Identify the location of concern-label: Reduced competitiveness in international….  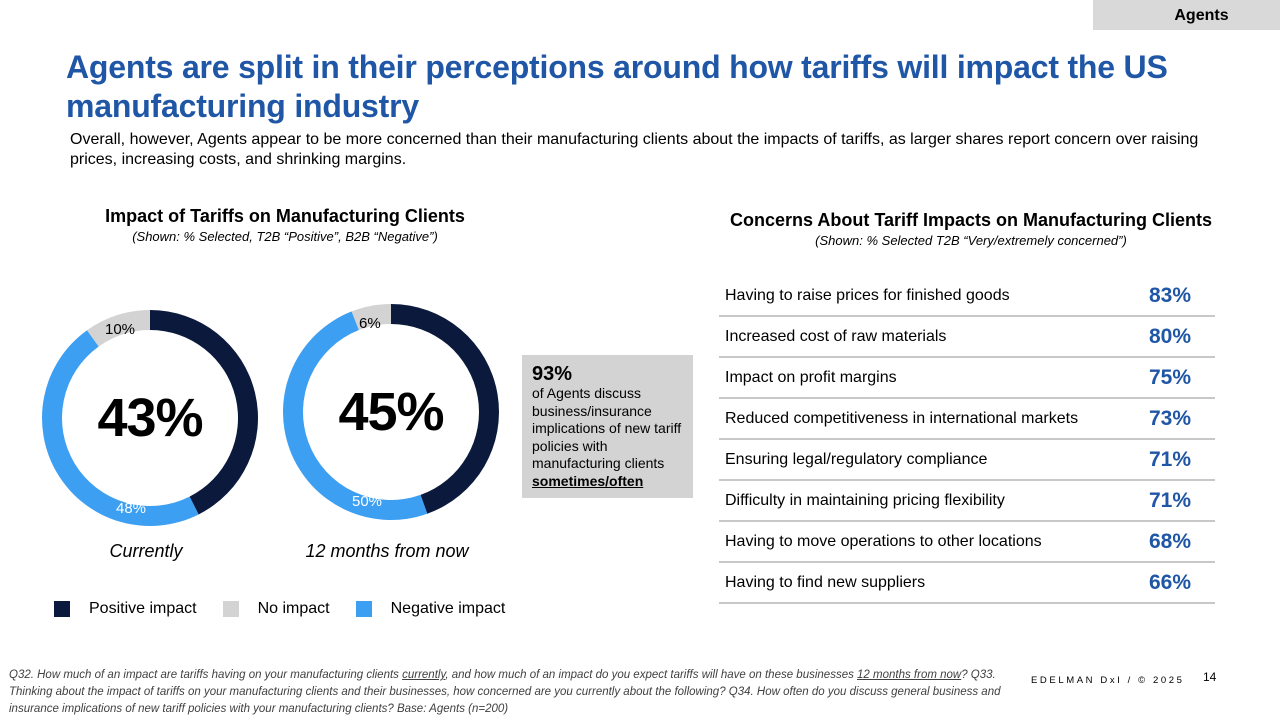
(902, 418).